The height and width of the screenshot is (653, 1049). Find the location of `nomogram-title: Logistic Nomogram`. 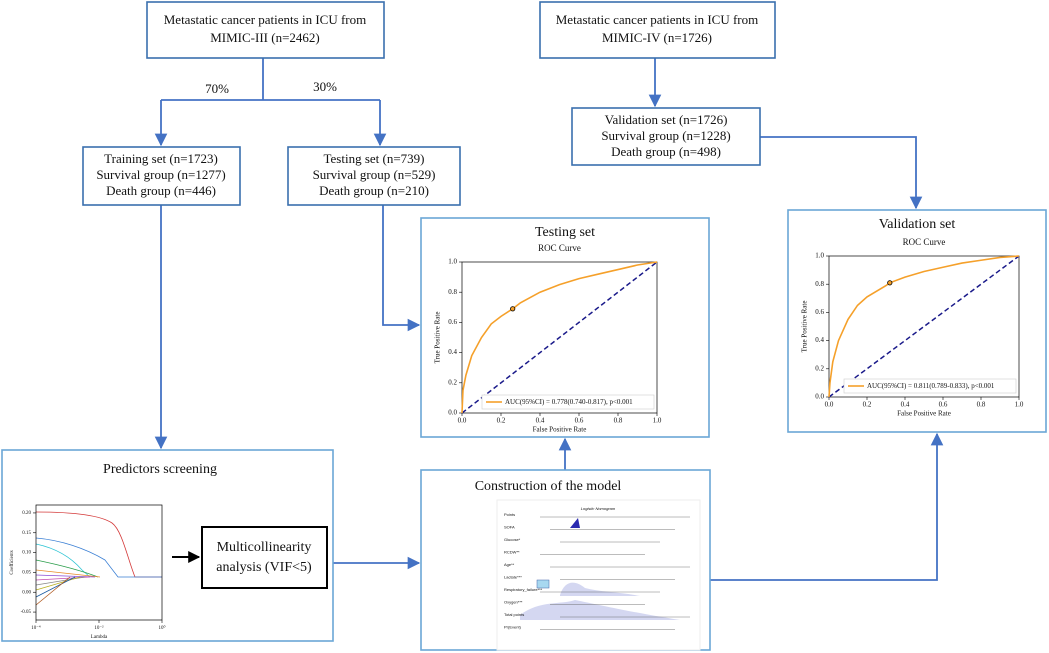

nomogram-title: Logistic Nomogram is located at coordinates (598, 508).